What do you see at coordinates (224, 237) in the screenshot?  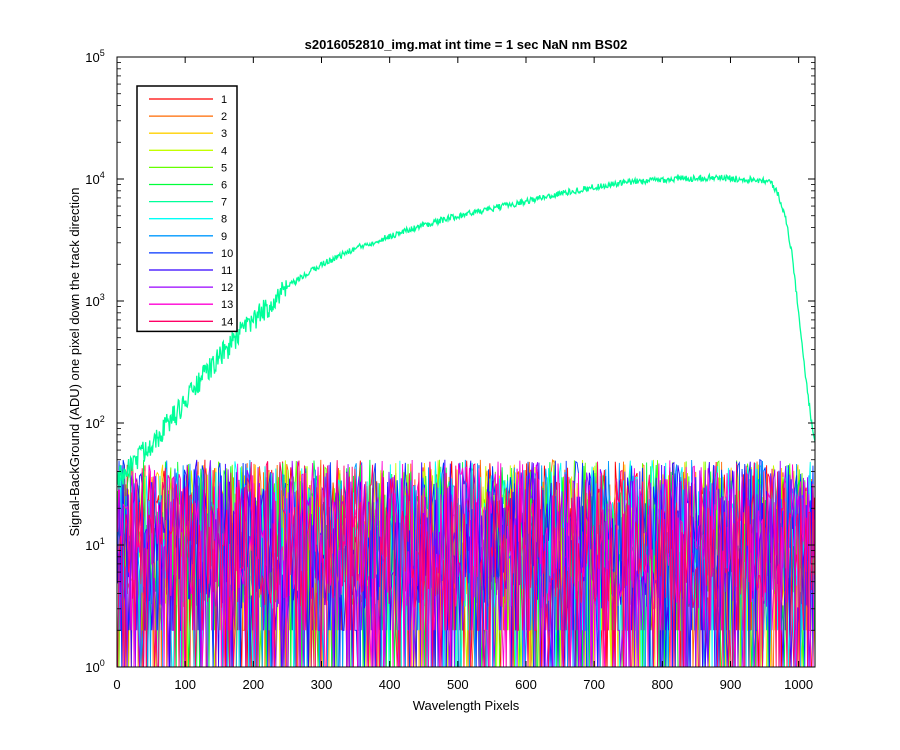 I see `legend-label-9: 9` at bounding box center [224, 237].